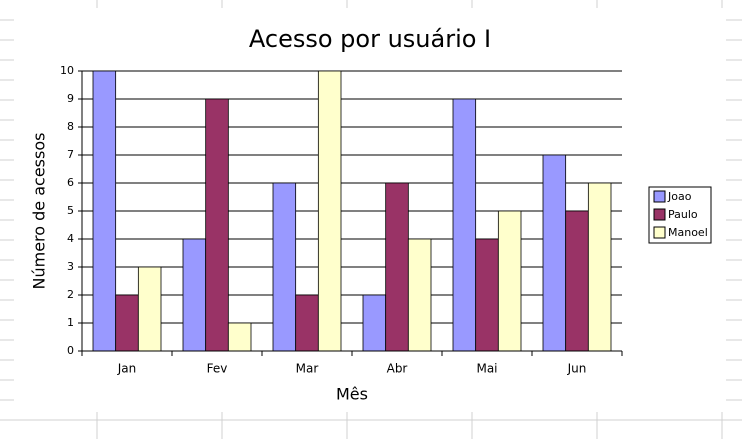 The width and height of the screenshot is (742, 439). Describe the element at coordinates (39, 211) in the screenshot. I see `y-axis-label: Número de acessos` at that location.